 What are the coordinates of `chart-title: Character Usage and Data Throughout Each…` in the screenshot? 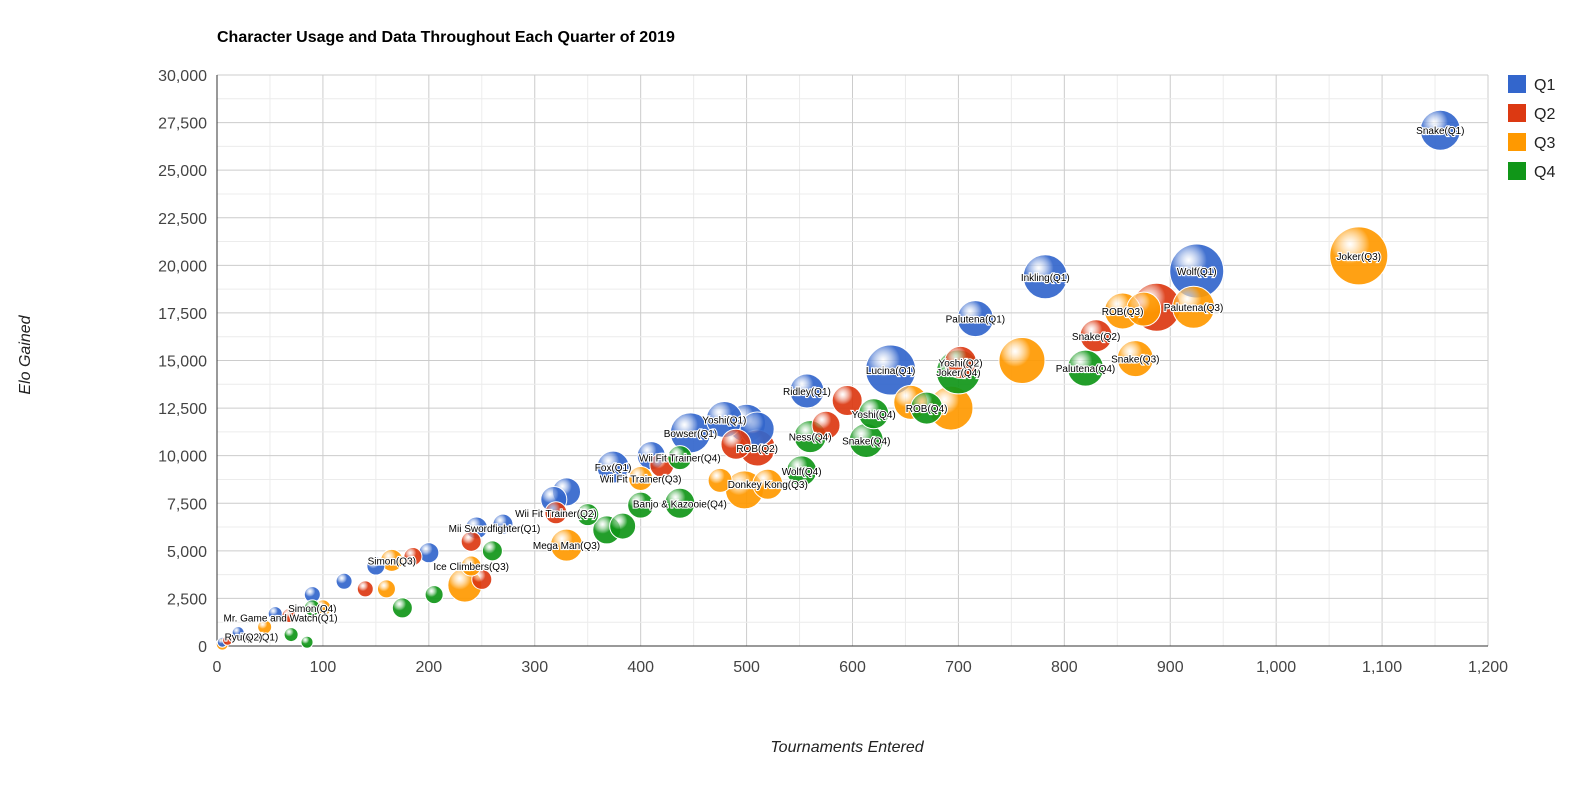 It's located at (446, 37).